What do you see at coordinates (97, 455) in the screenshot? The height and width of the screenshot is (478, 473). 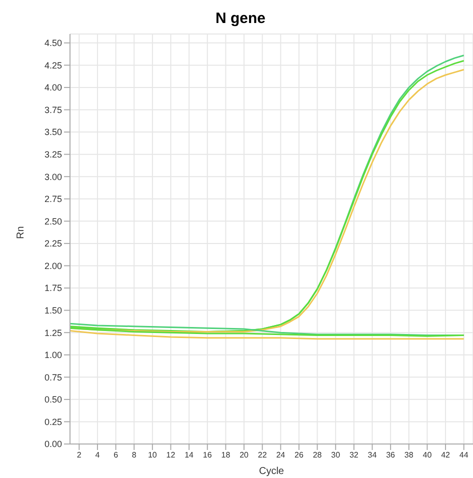 I see `x-tick-label: 4` at bounding box center [97, 455].